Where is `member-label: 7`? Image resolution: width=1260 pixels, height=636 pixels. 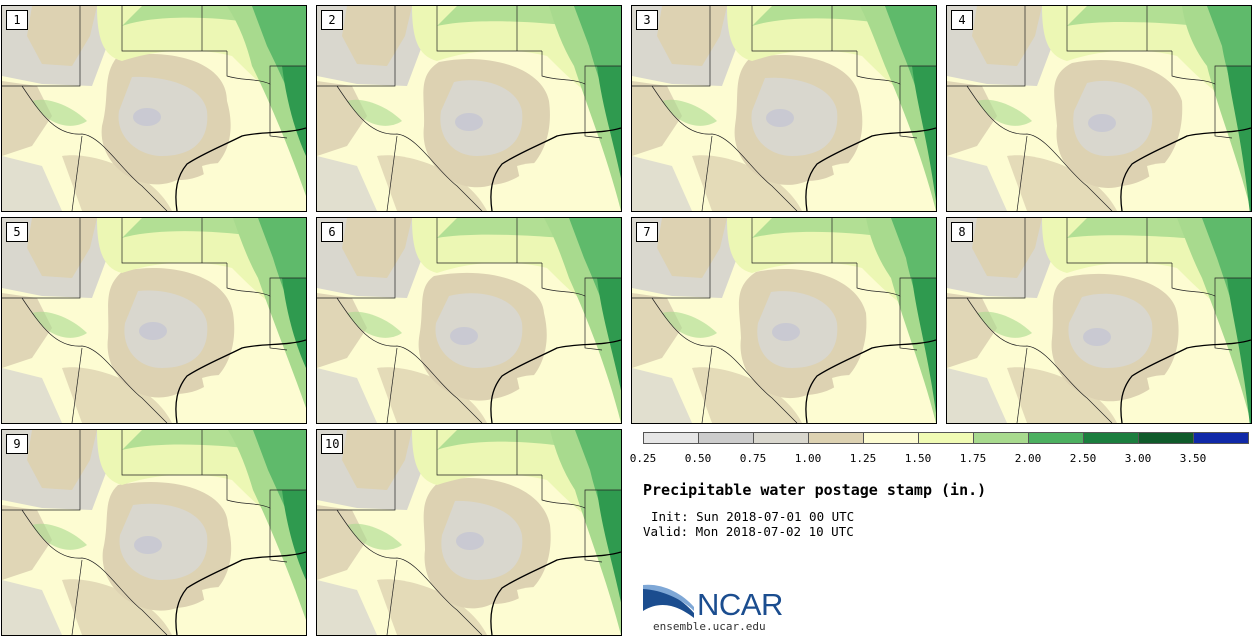 member-label: 7 is located at coordinates (647, 232).